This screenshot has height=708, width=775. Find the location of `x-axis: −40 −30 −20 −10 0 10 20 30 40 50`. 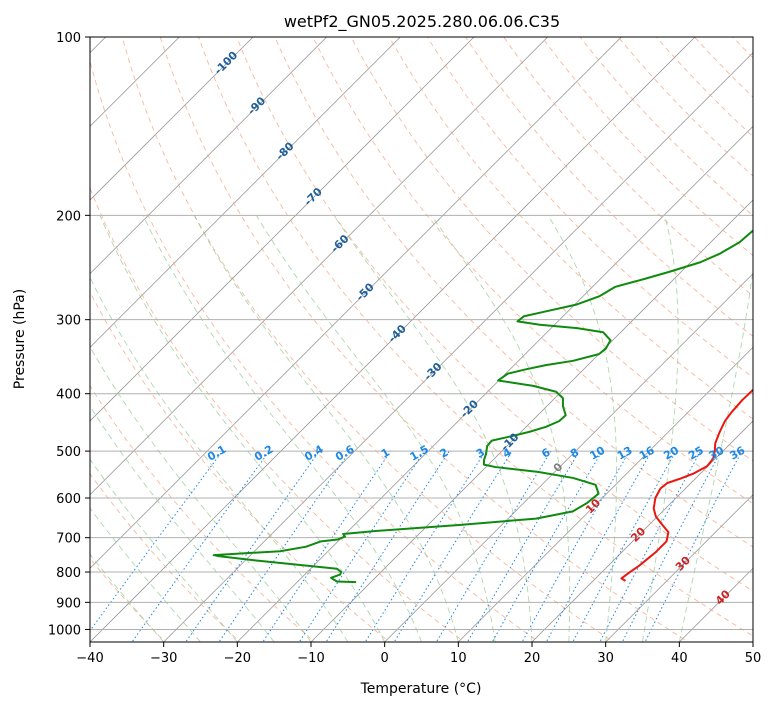

x-axis: −40 −30 −20 −10 0 10 20 30 40 50 is located at coordinates (418, 654).